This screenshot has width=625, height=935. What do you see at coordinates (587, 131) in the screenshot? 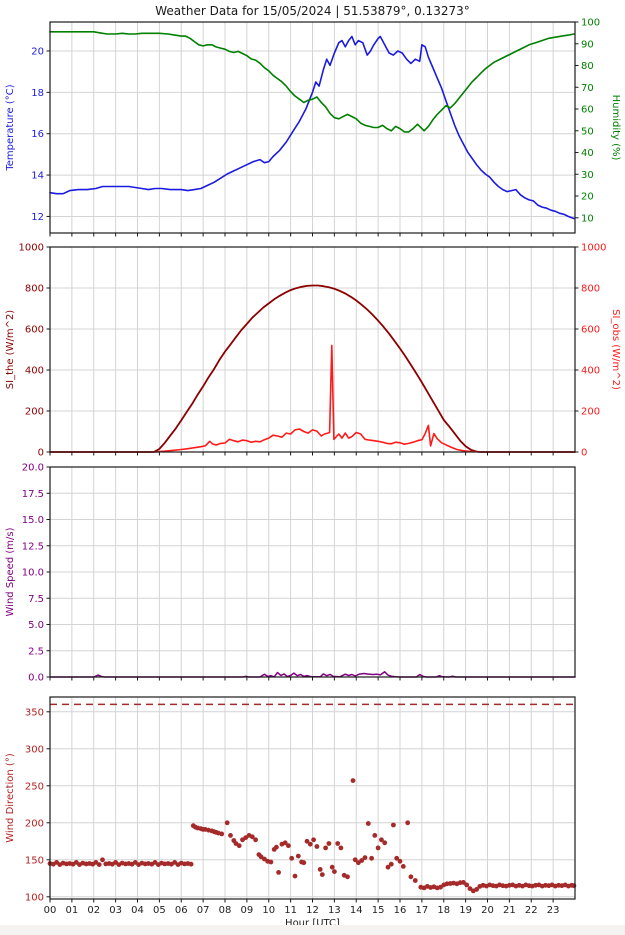
I see `svg-text: 50` at bounding box center [587, 131].